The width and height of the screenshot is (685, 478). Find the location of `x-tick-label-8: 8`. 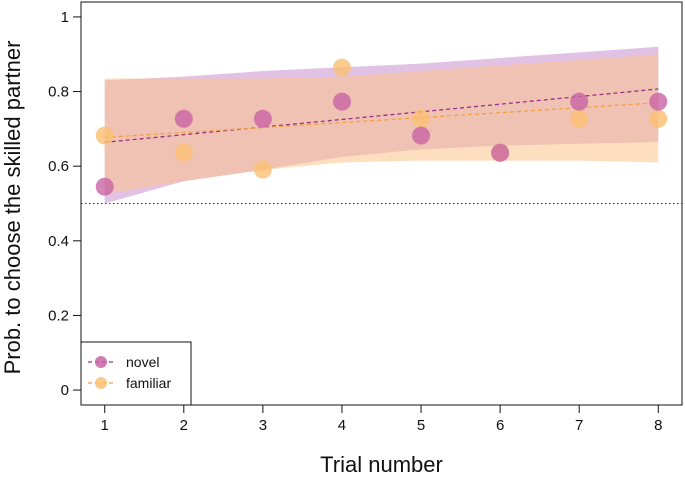

x-tick-label-8: 8 is located at coordinates (658, 425).